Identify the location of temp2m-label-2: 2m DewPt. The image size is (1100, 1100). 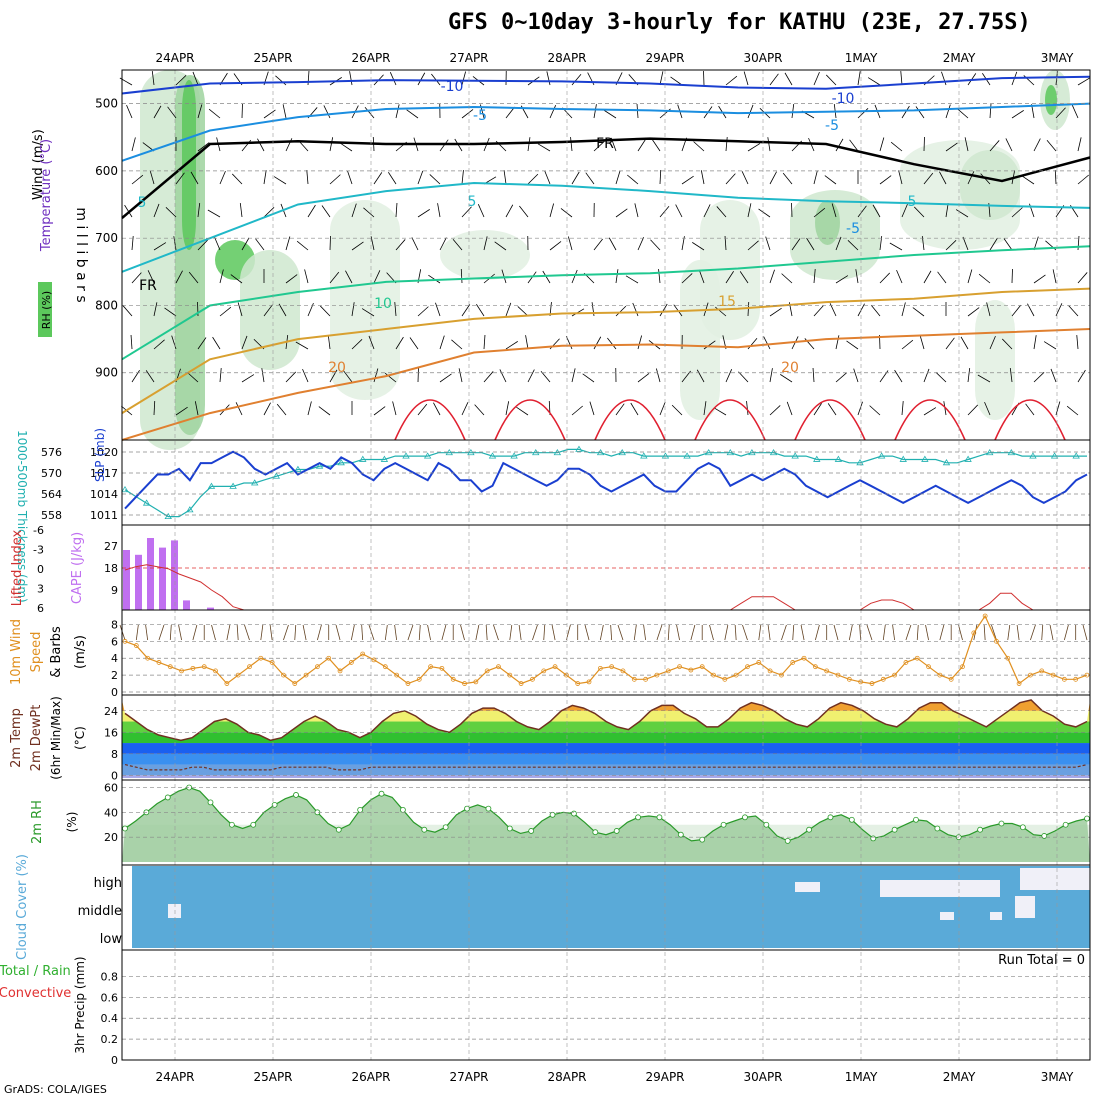
(36, 738).